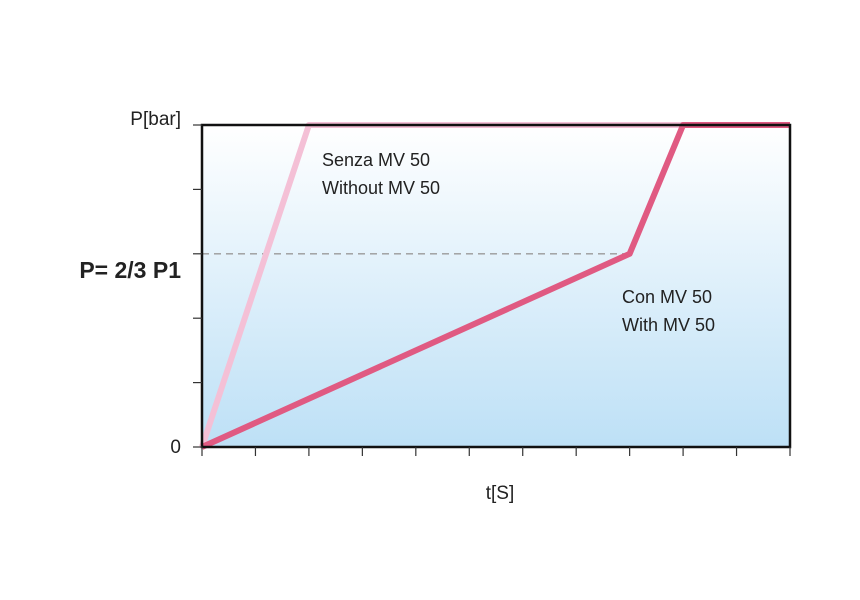 Image resolution: width=860 pixels, height=600 pixels. I want to click on series-label-con-line2: With MV 50, so click(668, 325).